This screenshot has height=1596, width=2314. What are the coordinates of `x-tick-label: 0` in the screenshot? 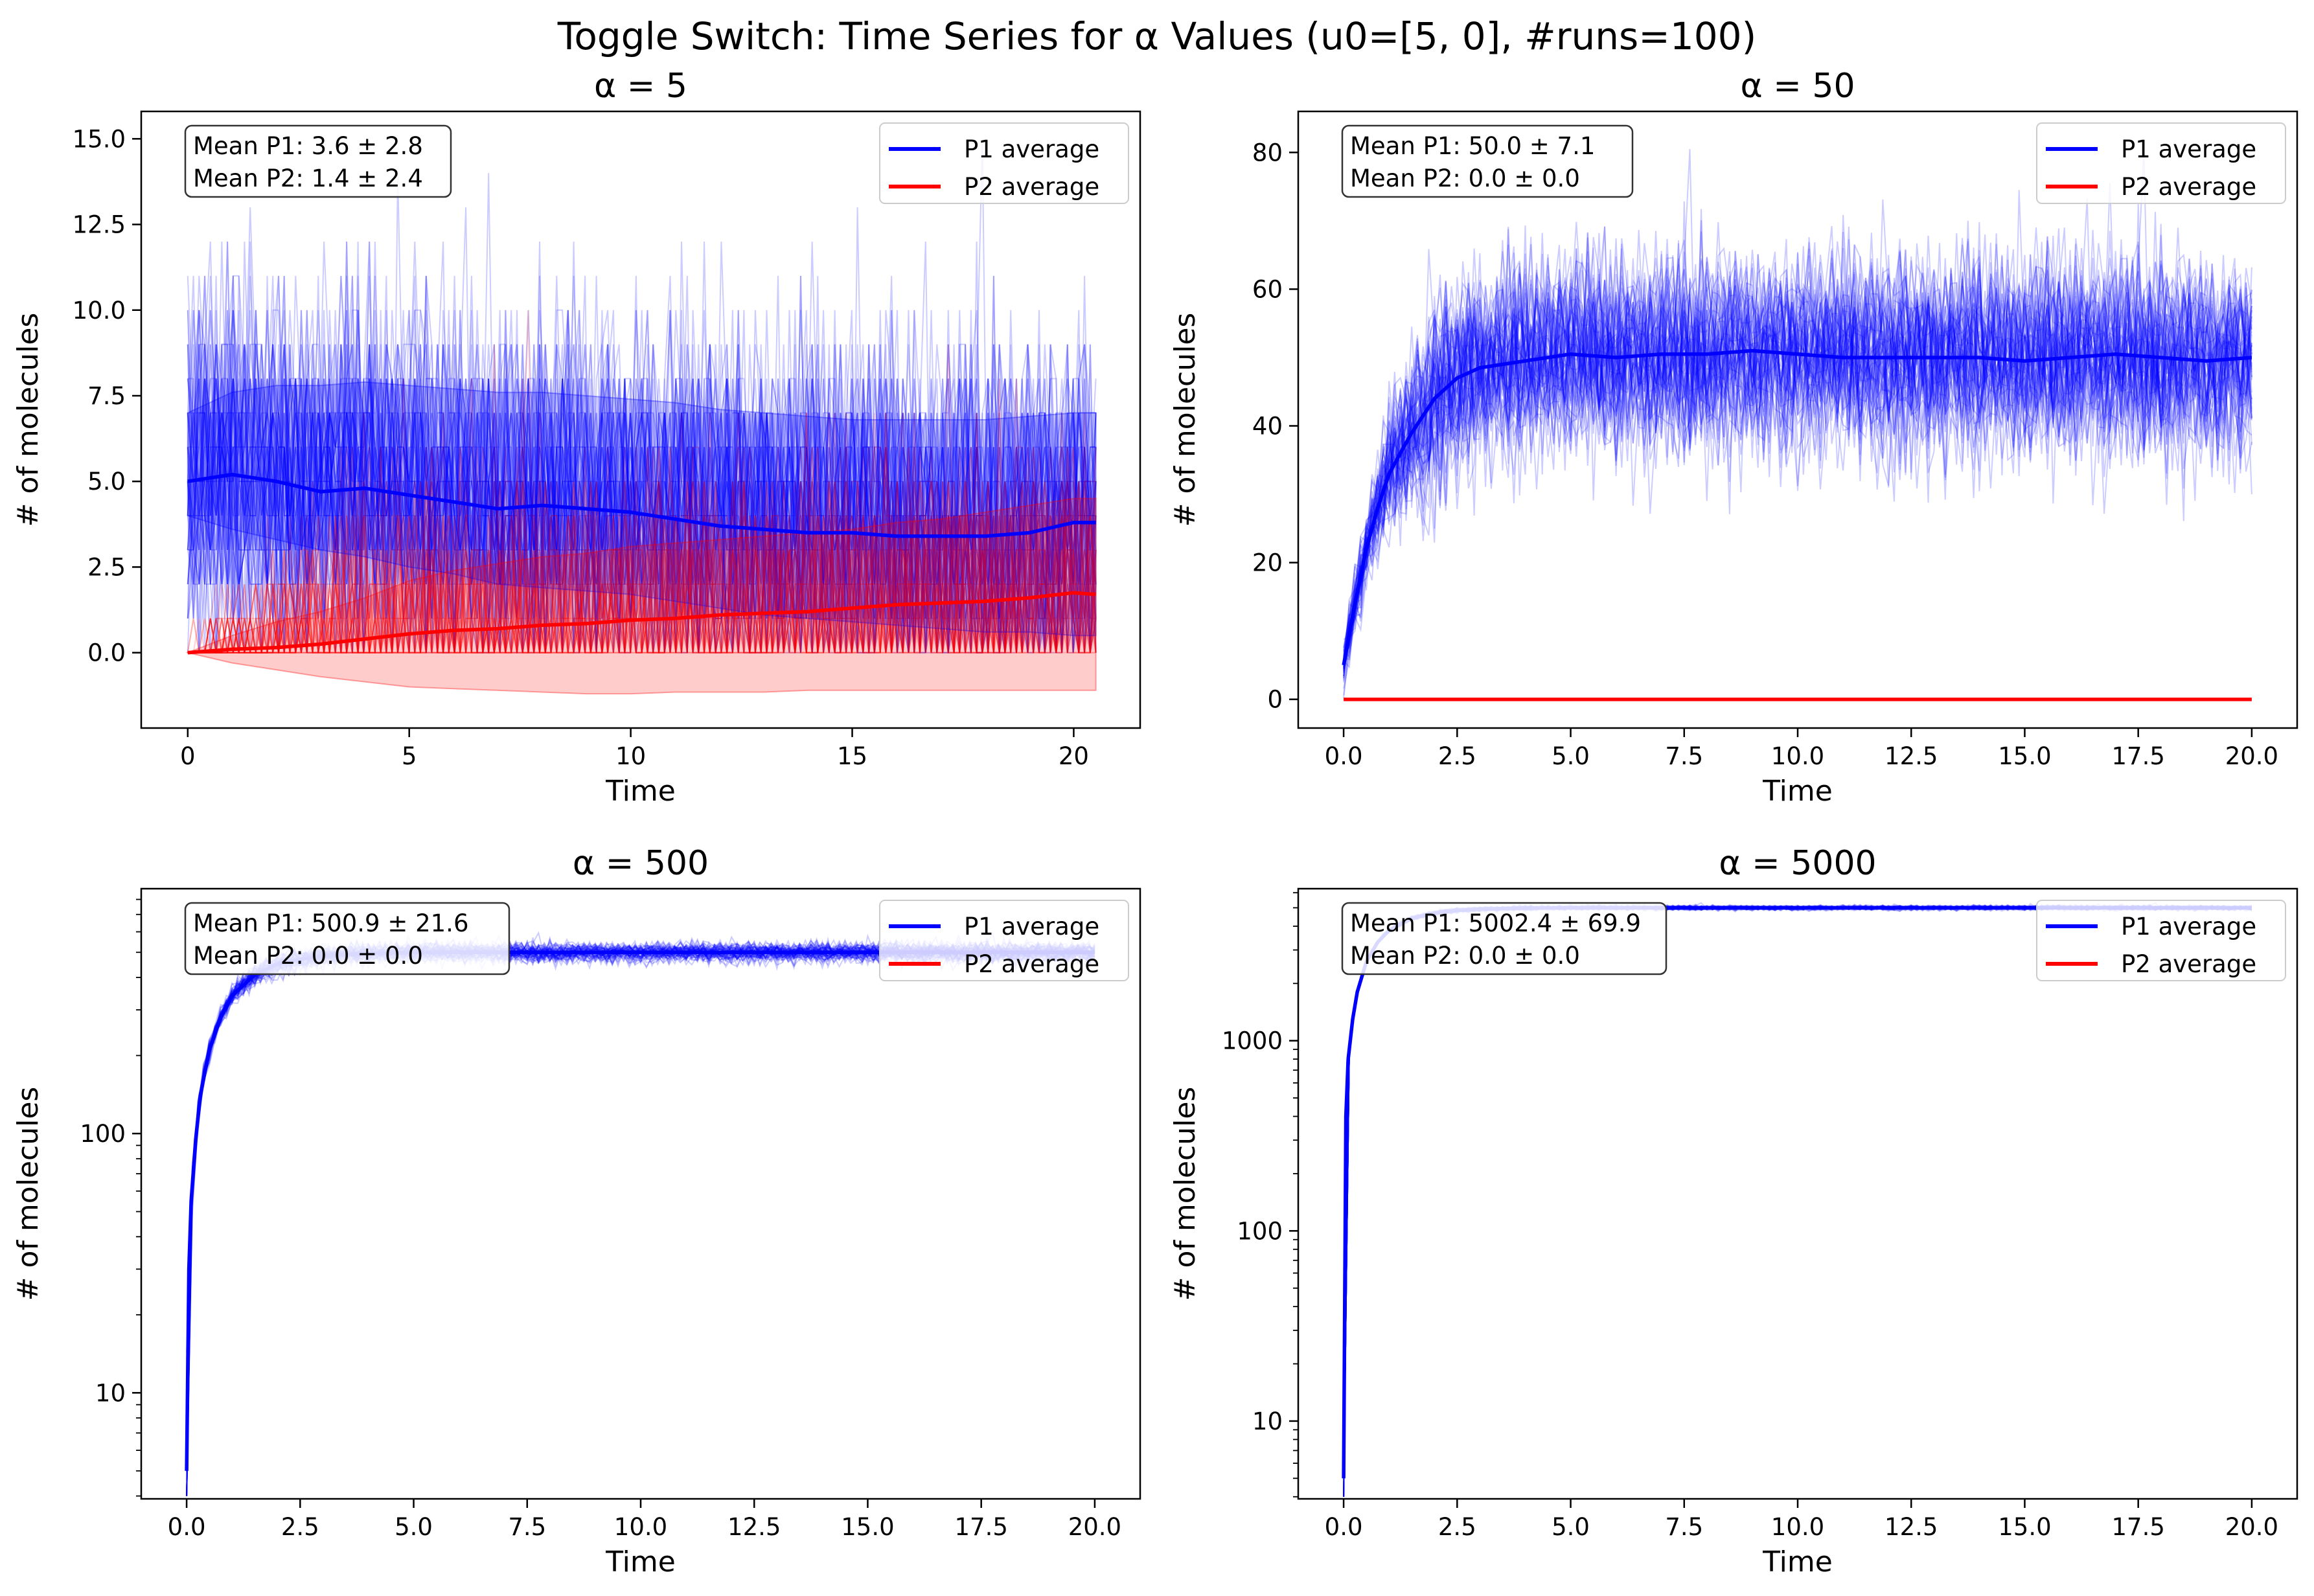 It's located at (188, 756).